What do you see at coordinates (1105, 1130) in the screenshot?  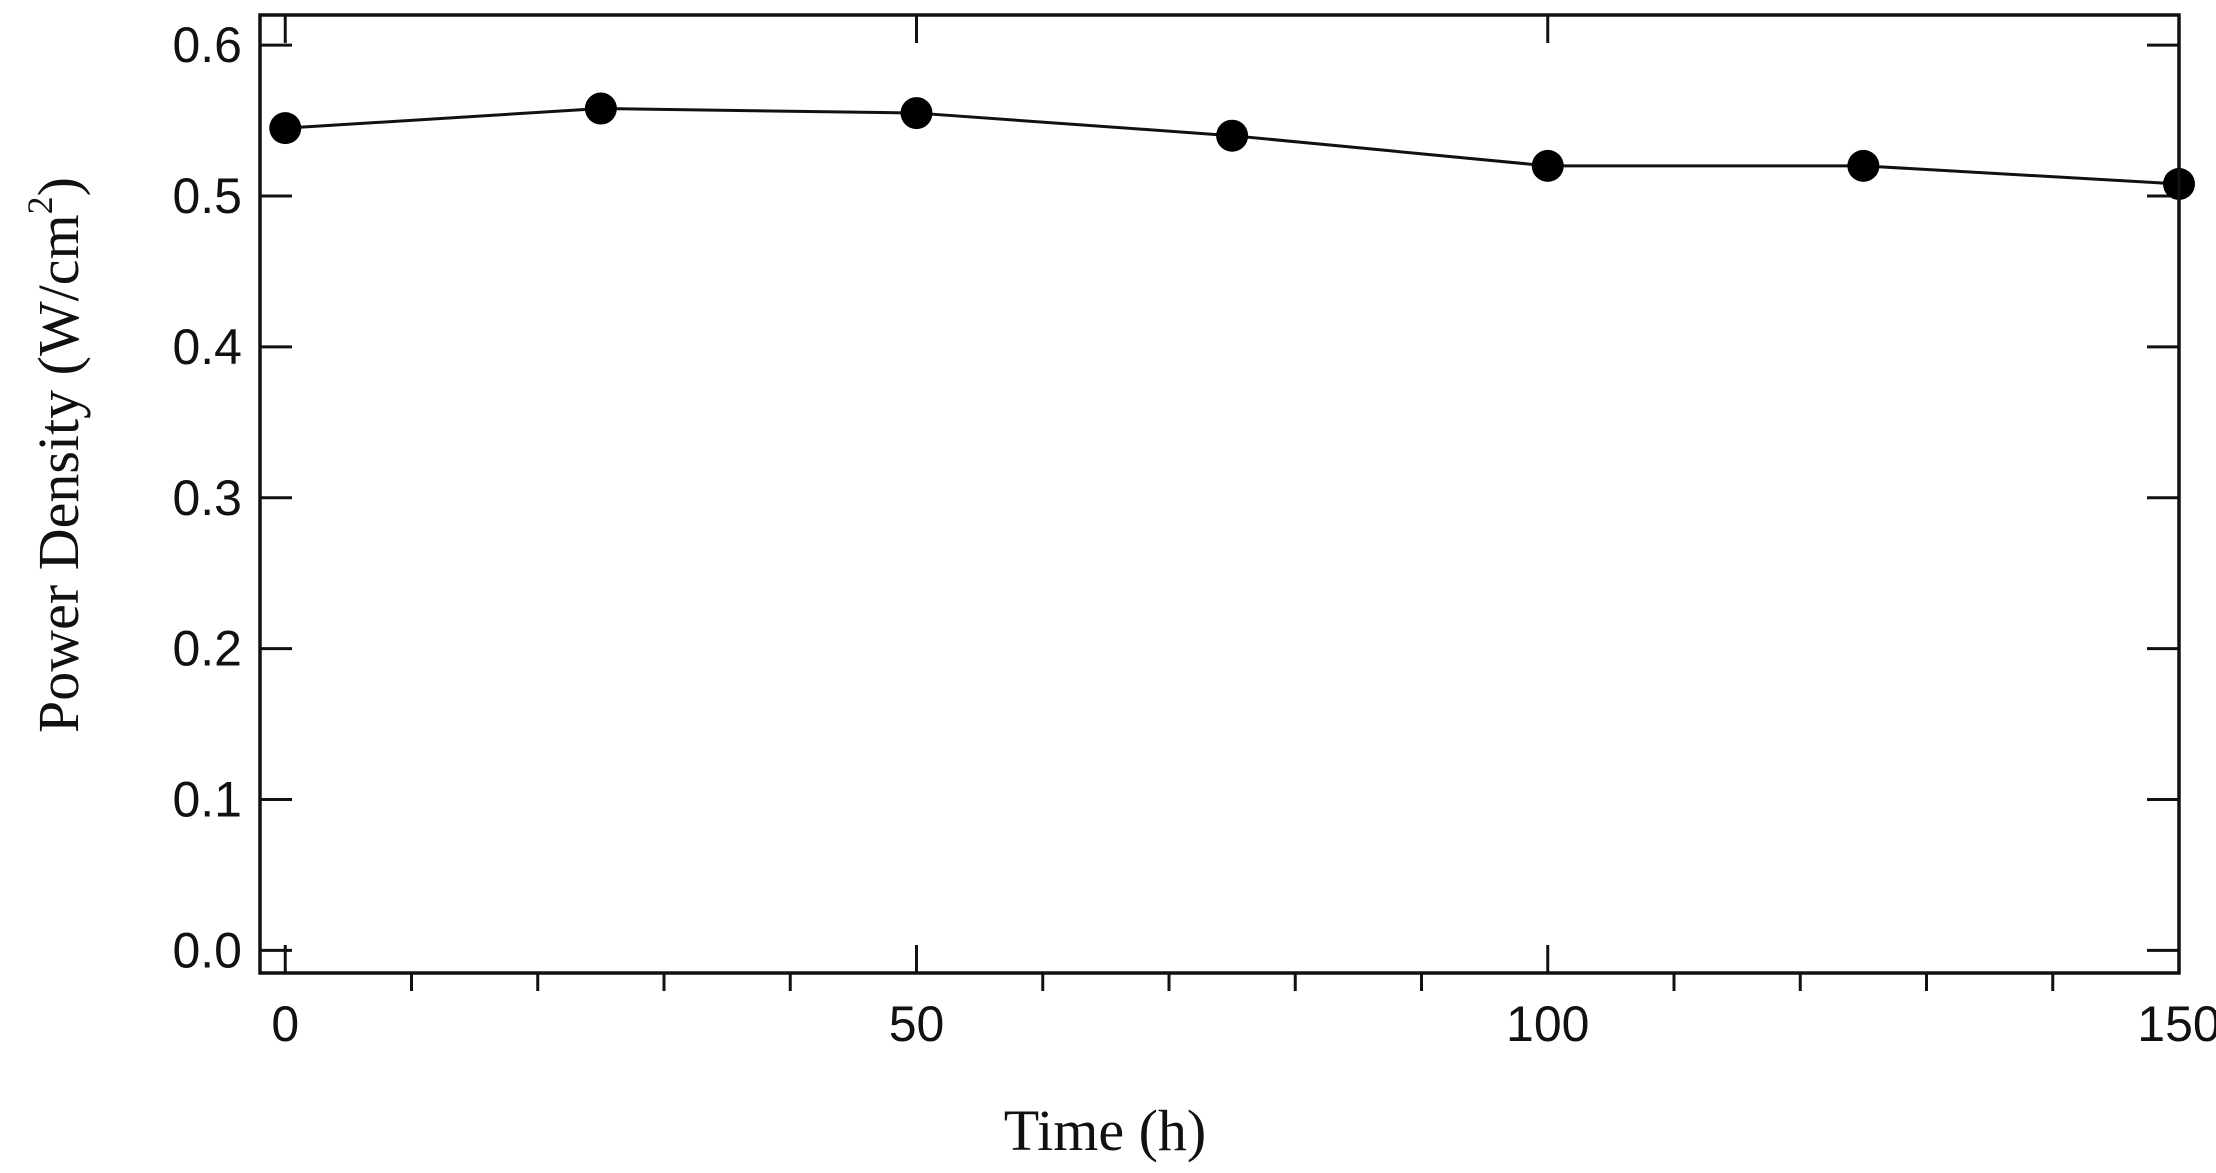 I see `x-axis-label: Time (h)` at bounding box center [1105, 1130].